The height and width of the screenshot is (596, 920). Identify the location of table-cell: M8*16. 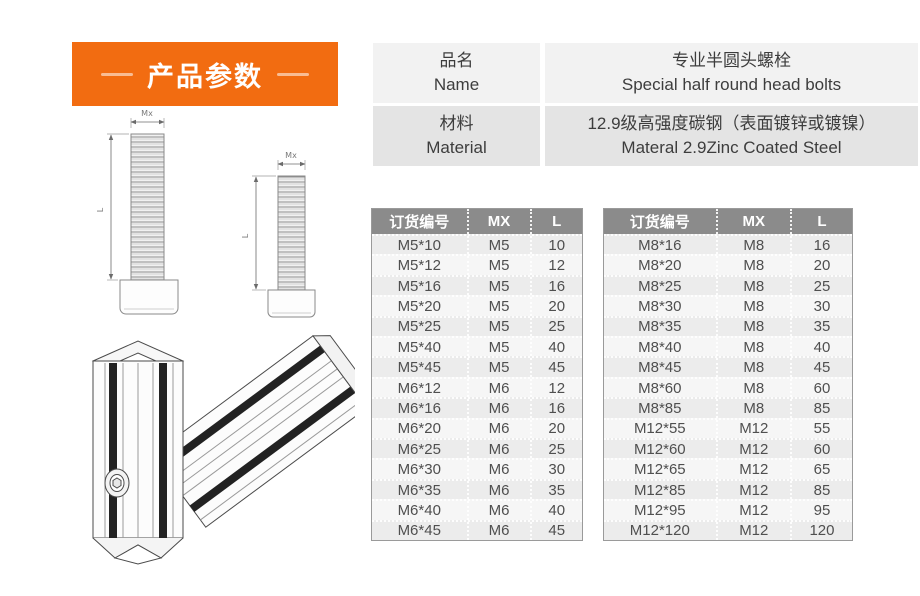
(660, 245).